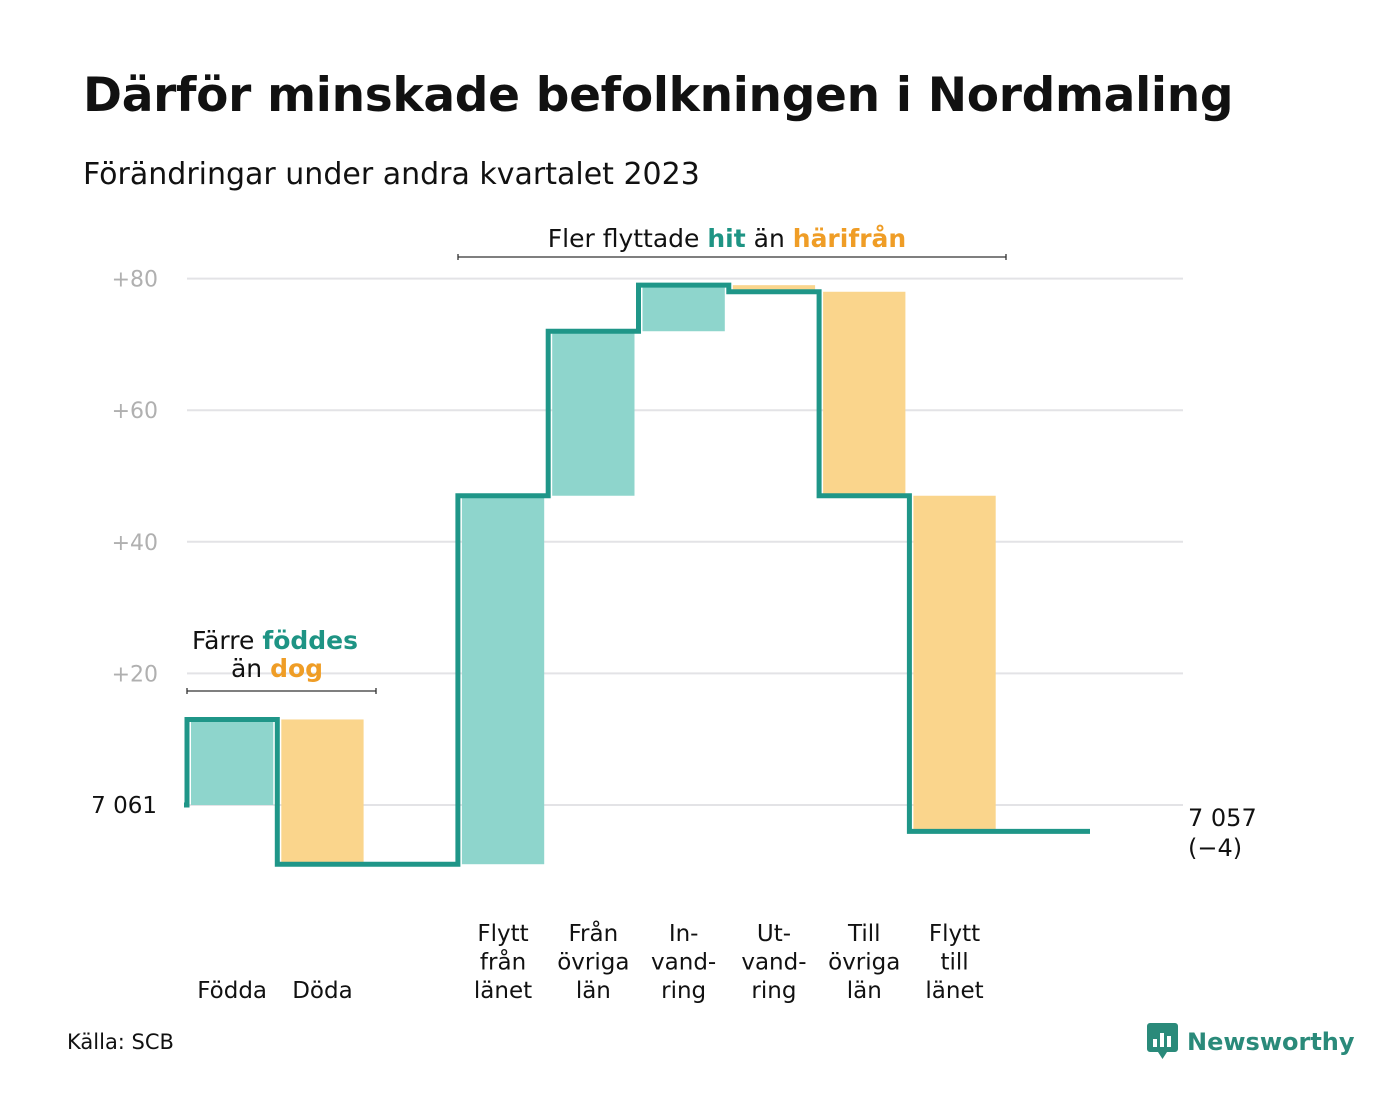  I want to click on migration-annotation-part: hit, so click(726, 238).